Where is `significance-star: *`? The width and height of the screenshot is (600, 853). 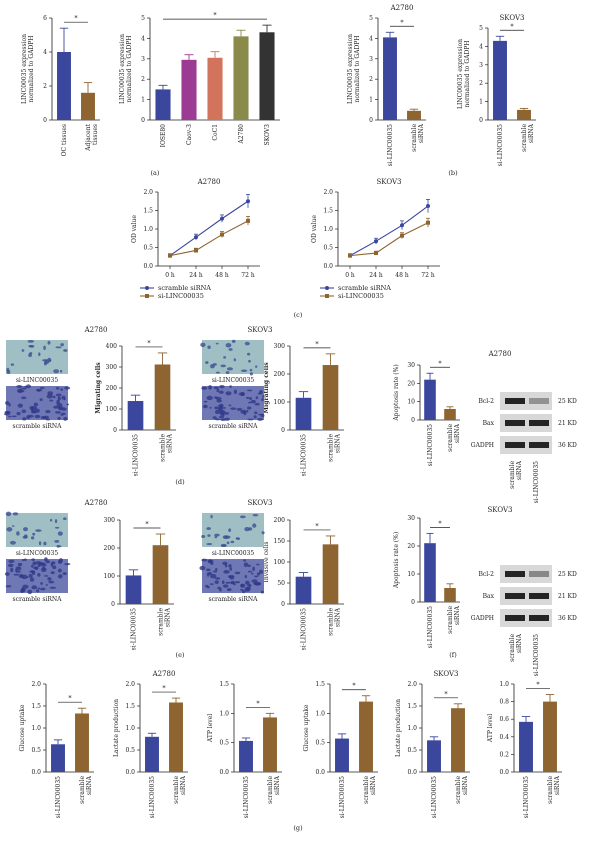
significance-star: * is located at coordinates (258, 703).